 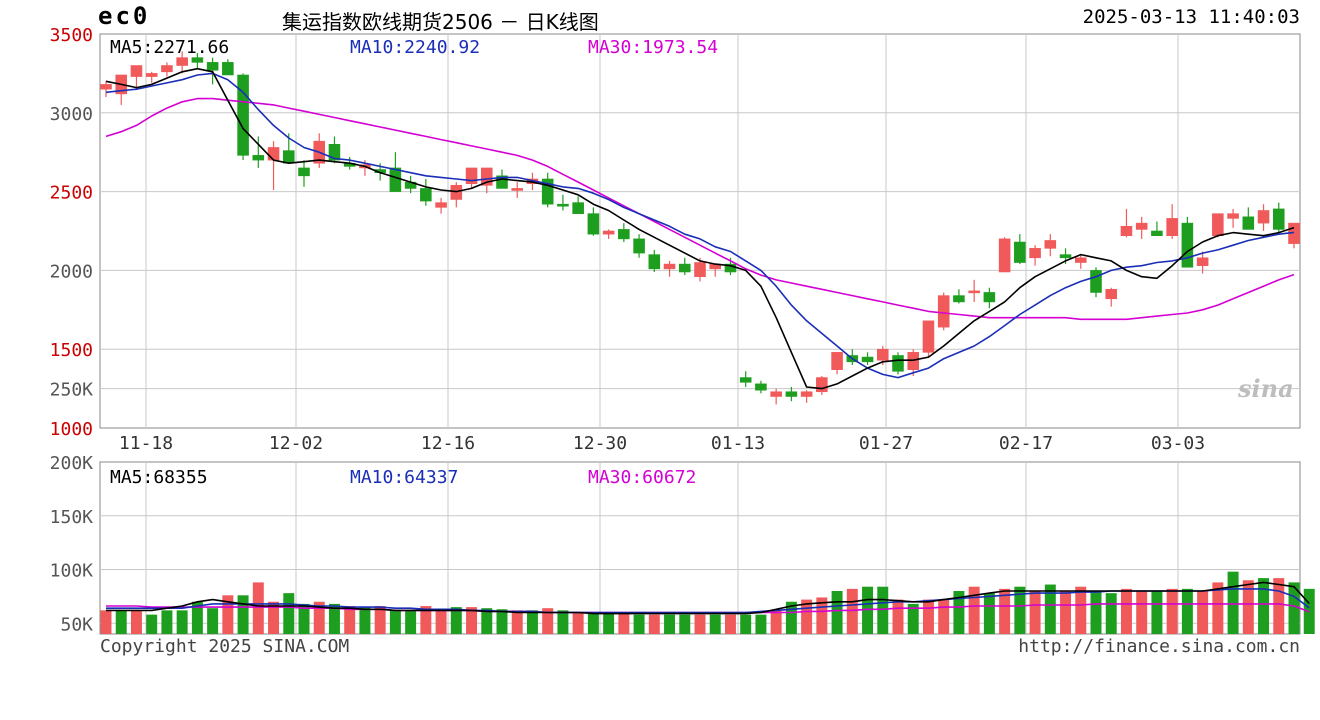 I want to click on timestamp: 2025-03-13 11:40:03, so click(x=1191, y=17).